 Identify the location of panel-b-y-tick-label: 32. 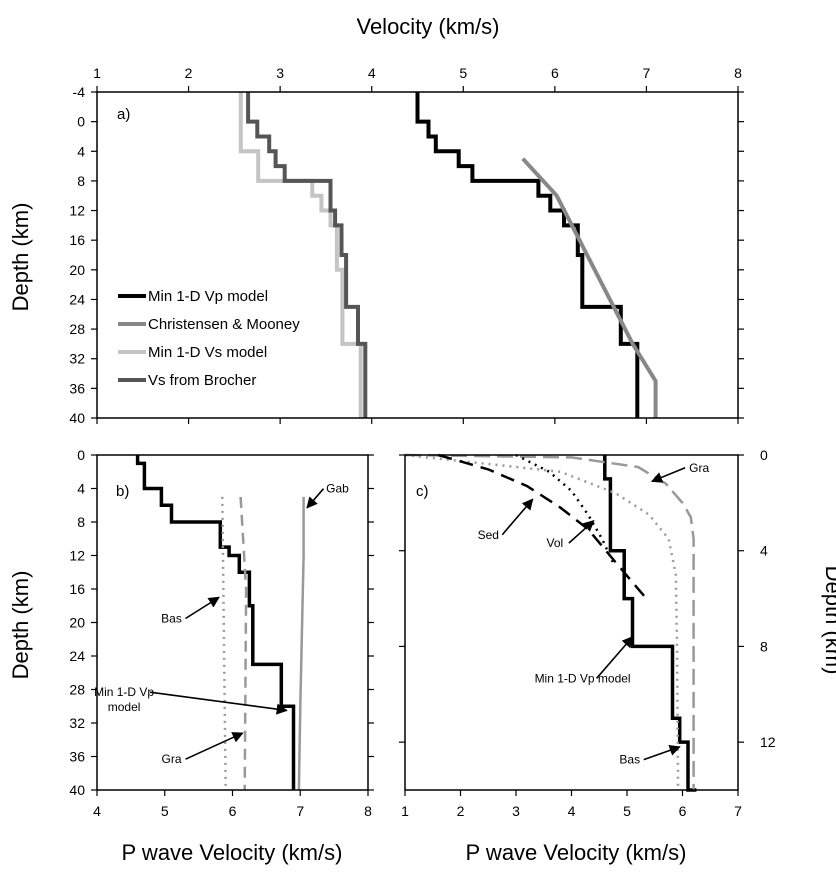
(77, 723).